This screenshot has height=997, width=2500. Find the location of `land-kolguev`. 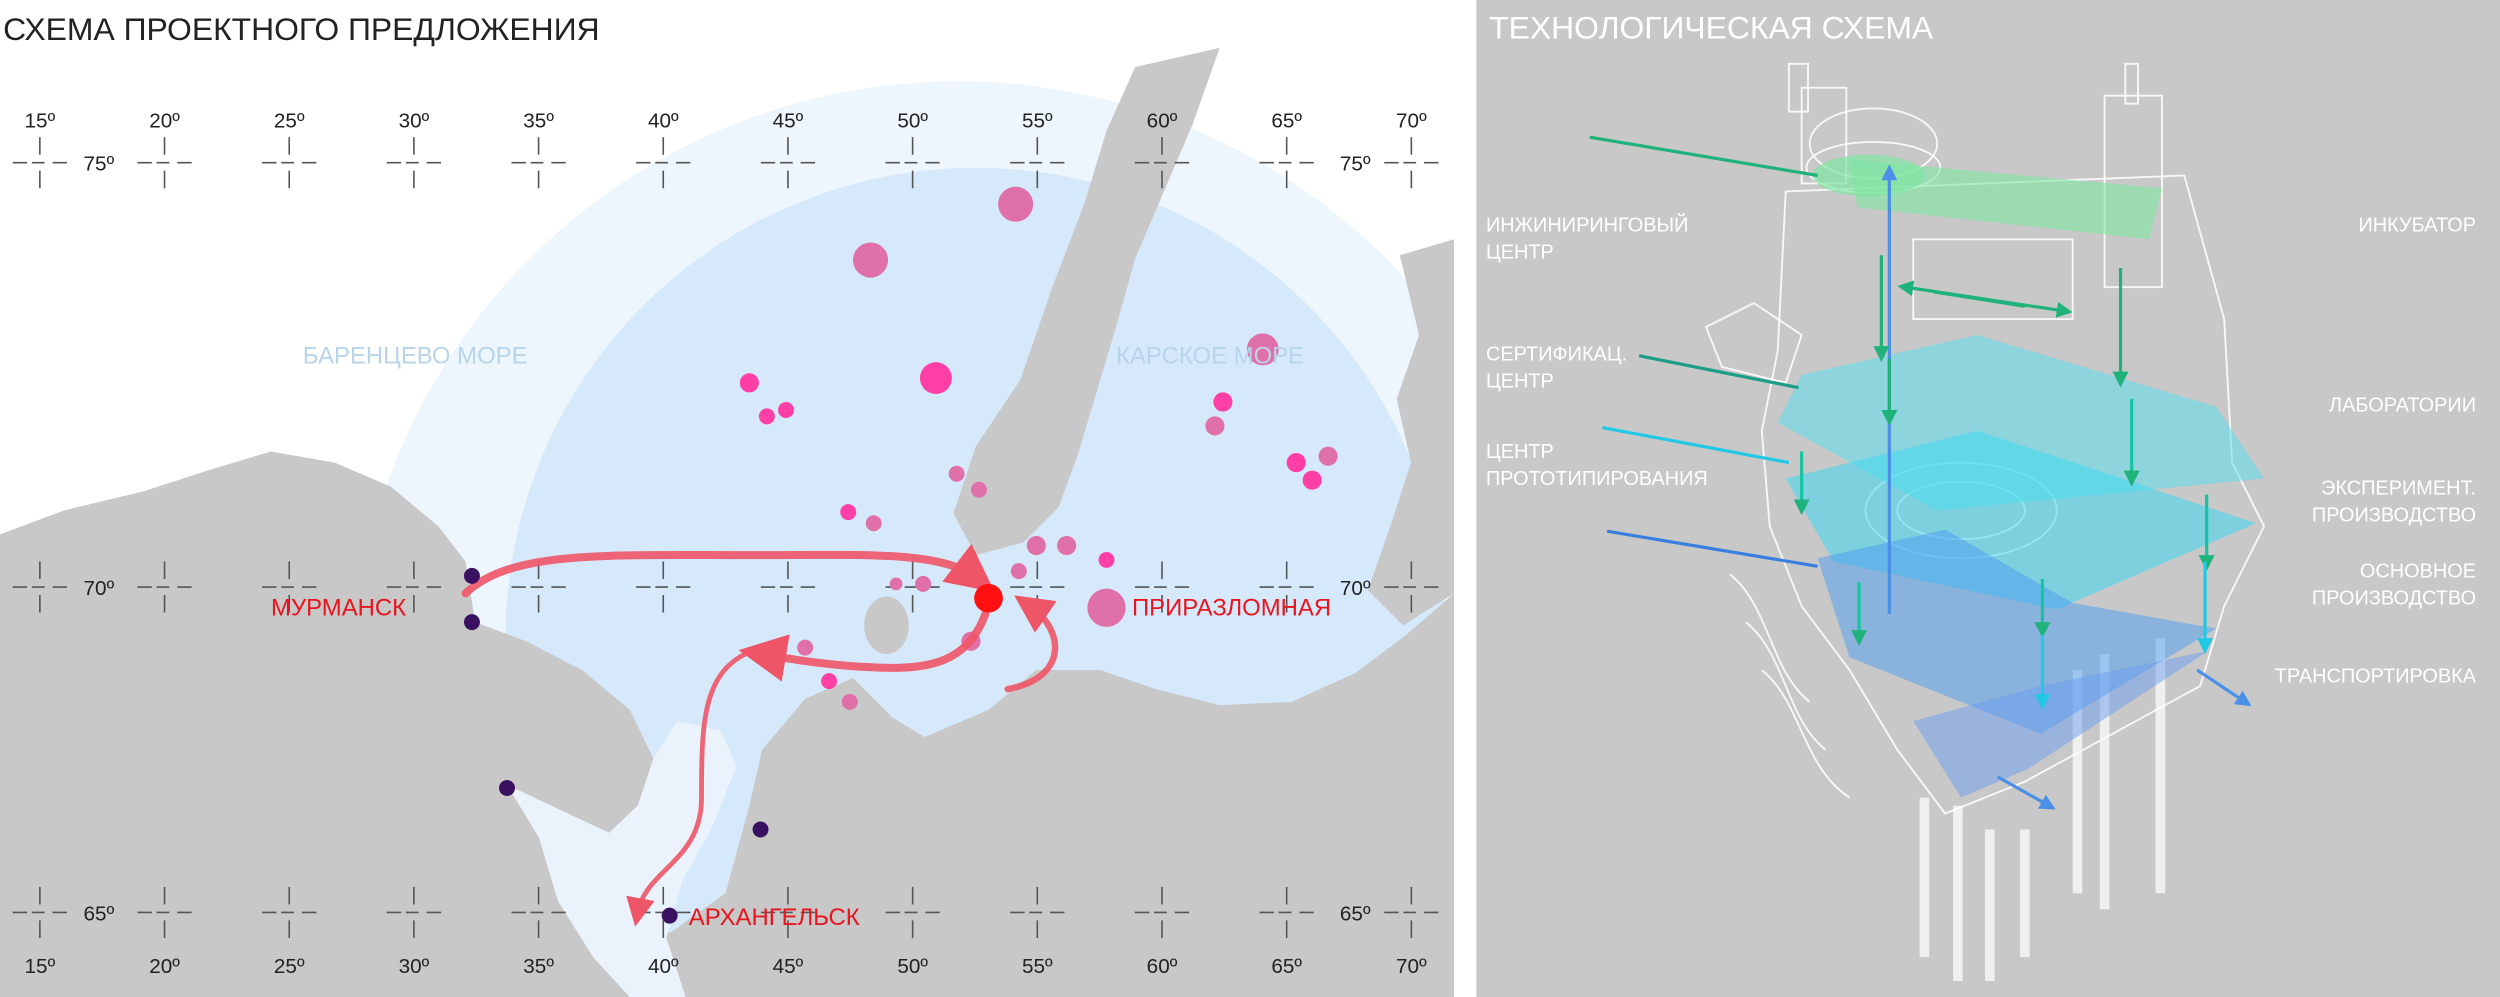

land-kolguev is located at coordinates (886, 625).